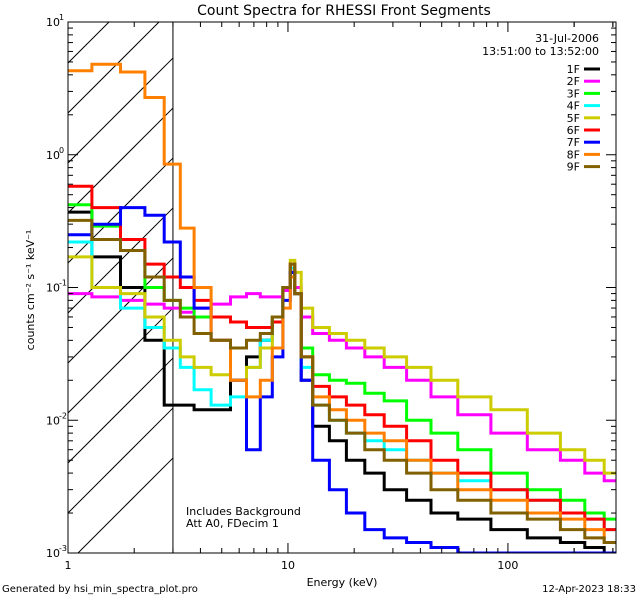  Describe the element at coordinates (573, 93) in the screenshot. I see `legend-label-3F: 3F` at that location.